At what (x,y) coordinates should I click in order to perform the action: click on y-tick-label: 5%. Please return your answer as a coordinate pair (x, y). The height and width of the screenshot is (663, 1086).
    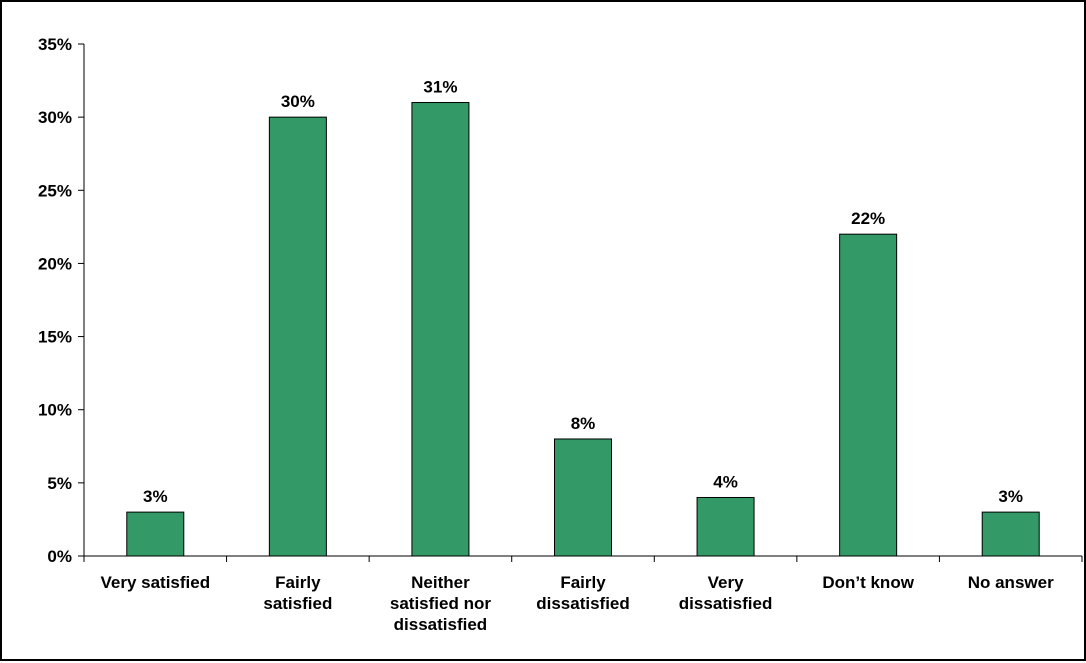
    Looking at the image, I should click on (59, 483).